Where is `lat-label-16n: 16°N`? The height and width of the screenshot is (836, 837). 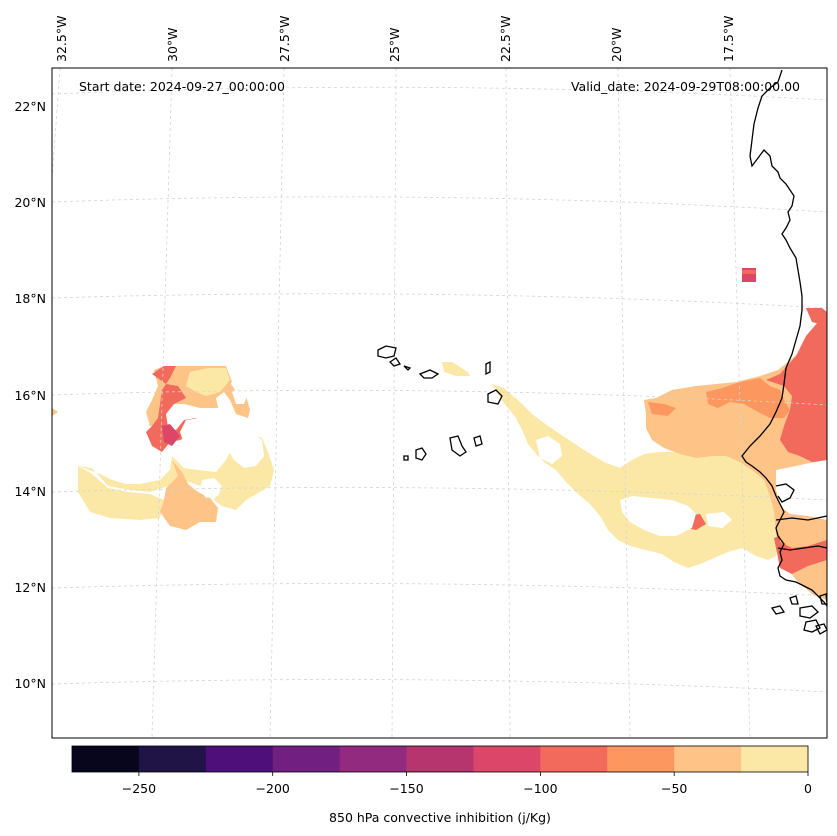
lat-label-16n: 16°N is located at coordinates (30, 395).